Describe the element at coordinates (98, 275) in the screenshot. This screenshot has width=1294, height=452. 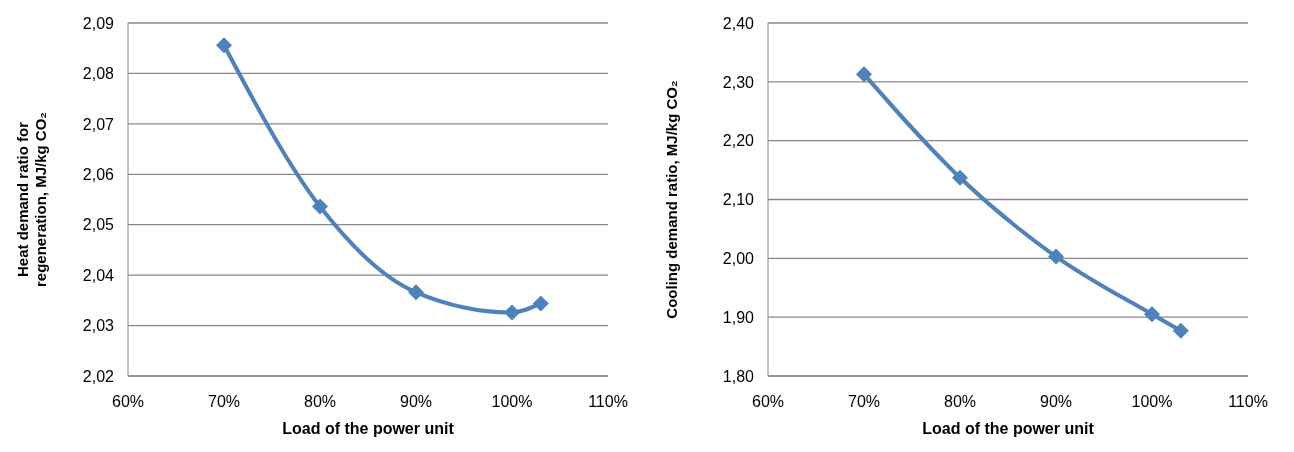
I see `y-tick-label: 2,04` at that location.